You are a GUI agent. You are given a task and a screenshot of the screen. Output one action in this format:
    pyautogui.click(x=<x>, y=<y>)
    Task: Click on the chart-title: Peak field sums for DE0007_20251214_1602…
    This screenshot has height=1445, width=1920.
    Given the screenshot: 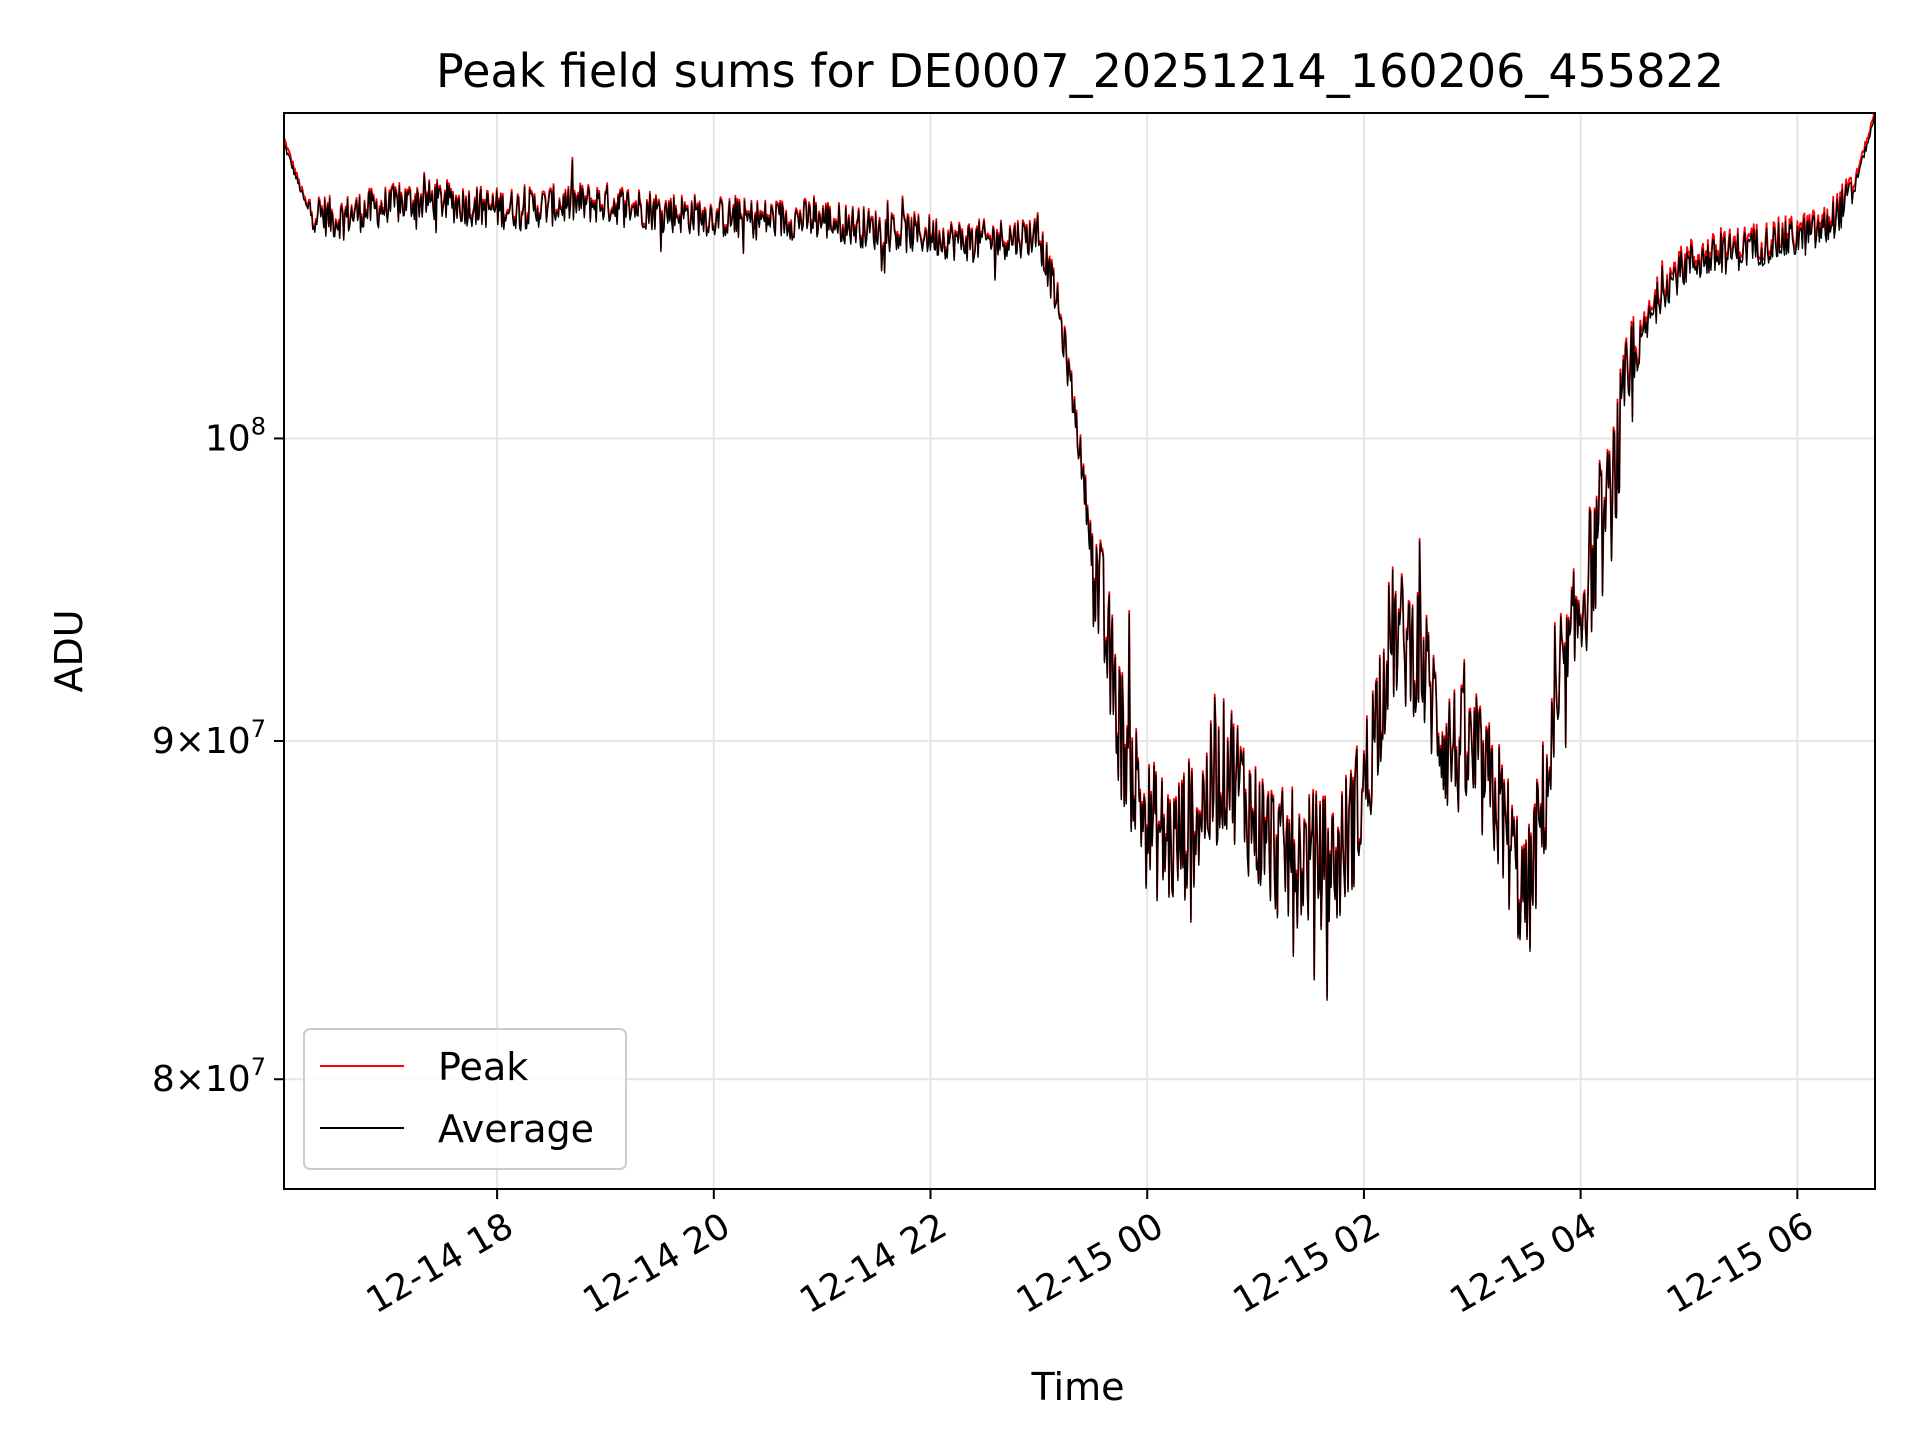 What is the action you would take?
    pyautogui.click(x=1080, y=71)
    